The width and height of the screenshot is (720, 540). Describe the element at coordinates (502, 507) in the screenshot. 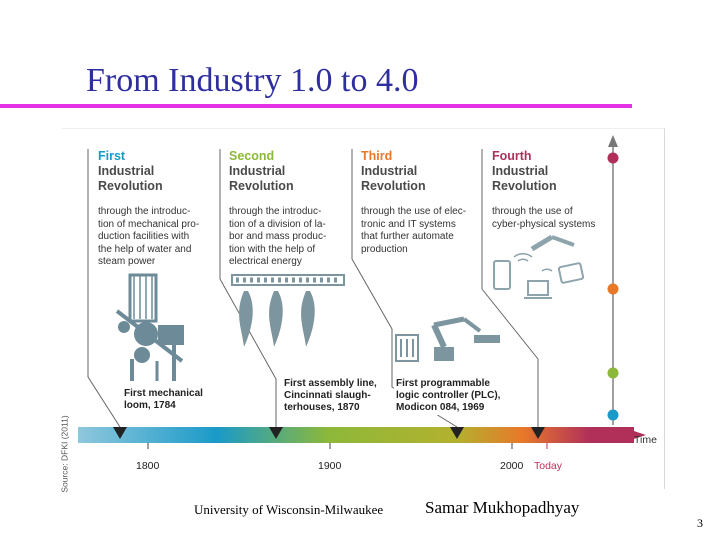

I see `footer-author: Samar Mukhopadhyay` at that location.